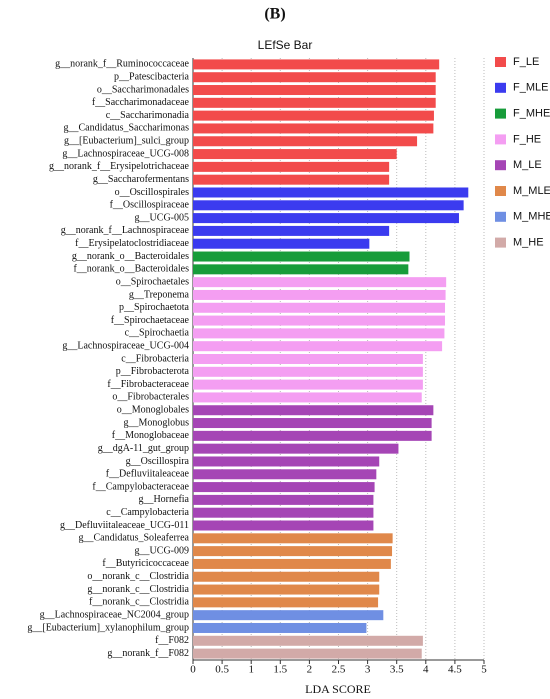  I want to click on x-tick-label: 2, so click(310, 670).